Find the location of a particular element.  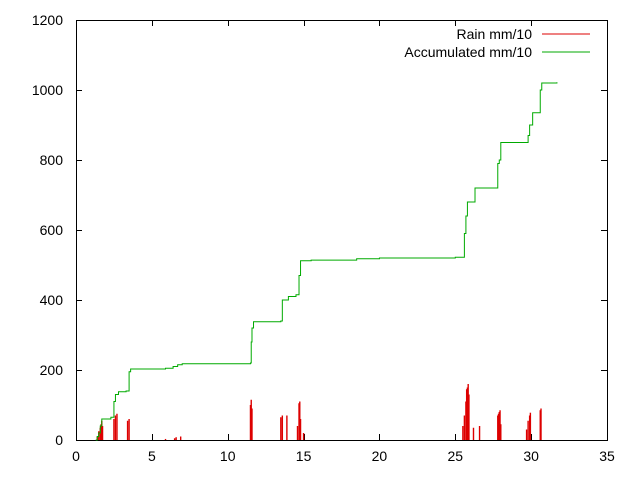

x-tick-label: 0 is located at coordinates (76, 456).